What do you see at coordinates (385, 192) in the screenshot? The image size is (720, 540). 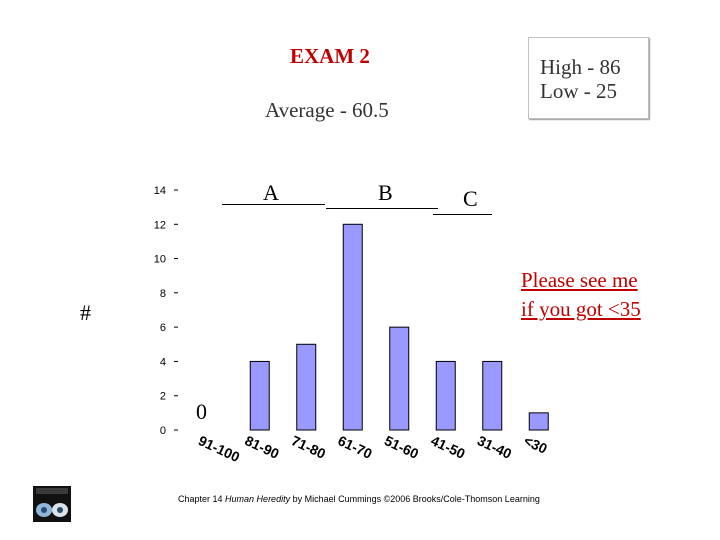 I see `grade-b-label: B` at bounding box center [385, 192].